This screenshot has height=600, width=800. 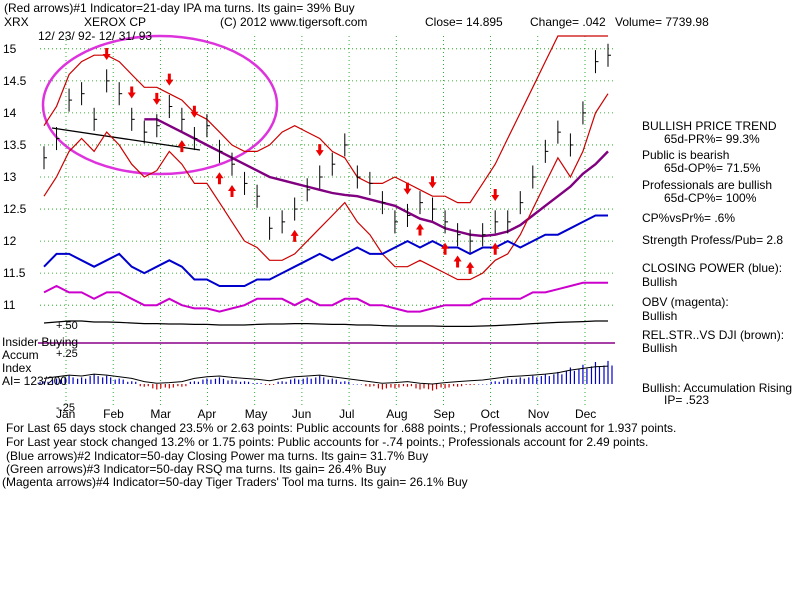 I want to click on pattern-highlight-ellipse, so click(x=160, y=105).